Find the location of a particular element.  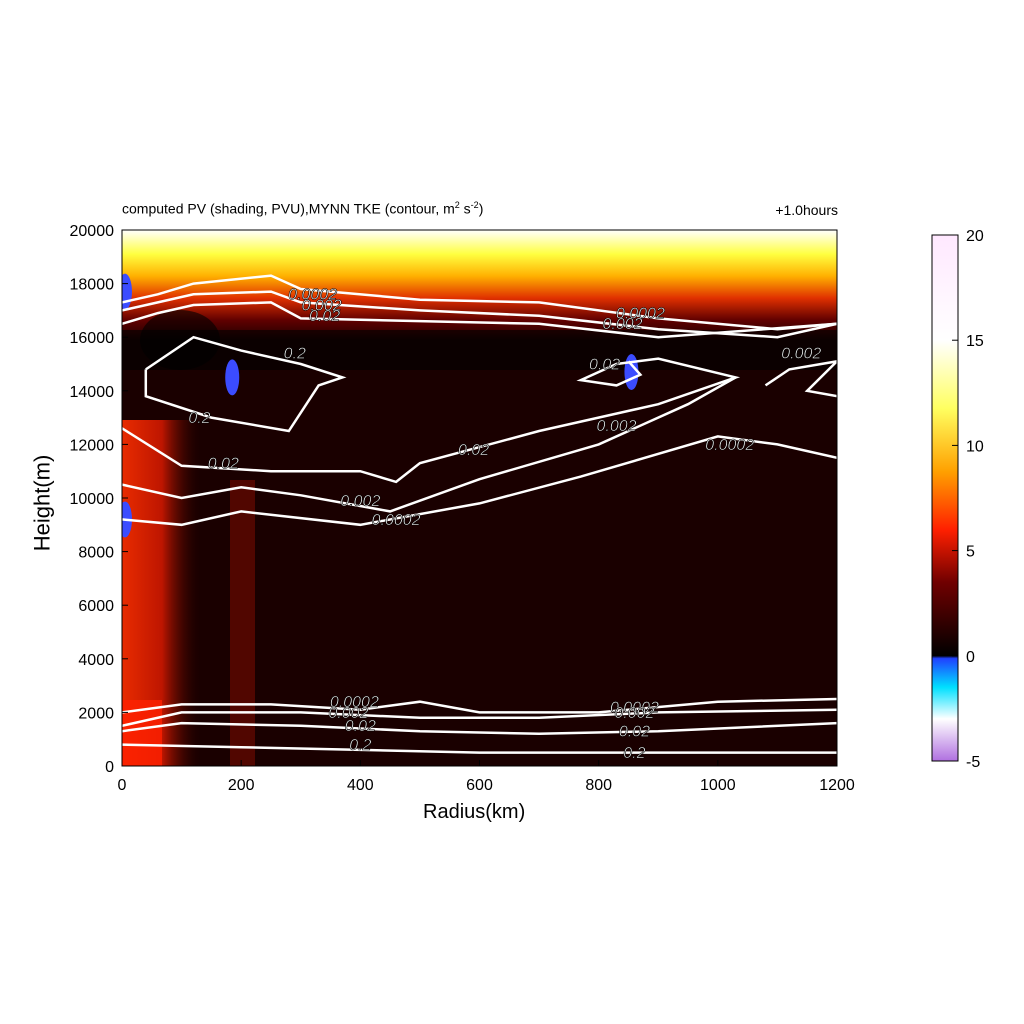

title-suffix: ) is located at coordinates (481, 208).